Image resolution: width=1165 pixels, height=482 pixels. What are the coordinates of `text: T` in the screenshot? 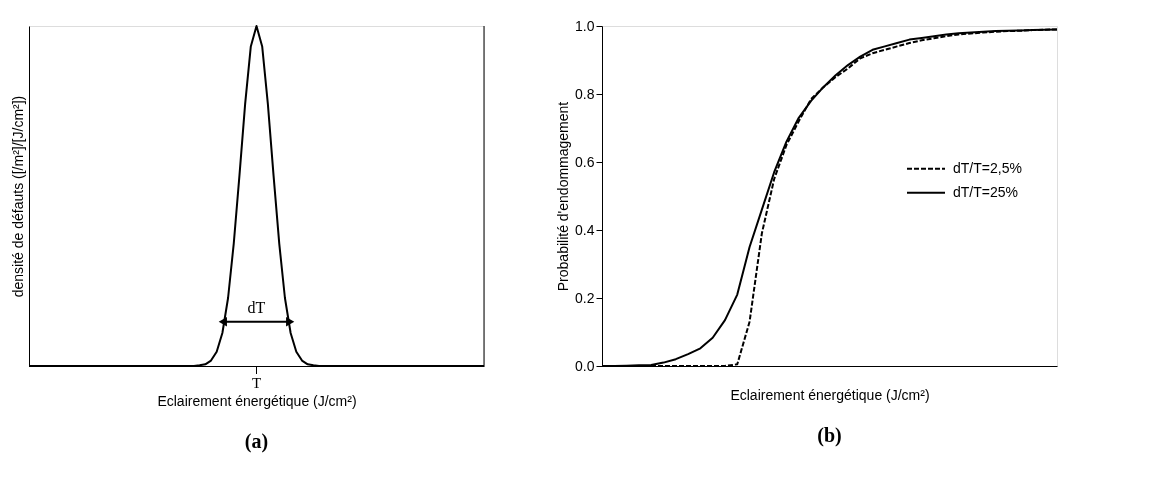 It's located at (256, 383).